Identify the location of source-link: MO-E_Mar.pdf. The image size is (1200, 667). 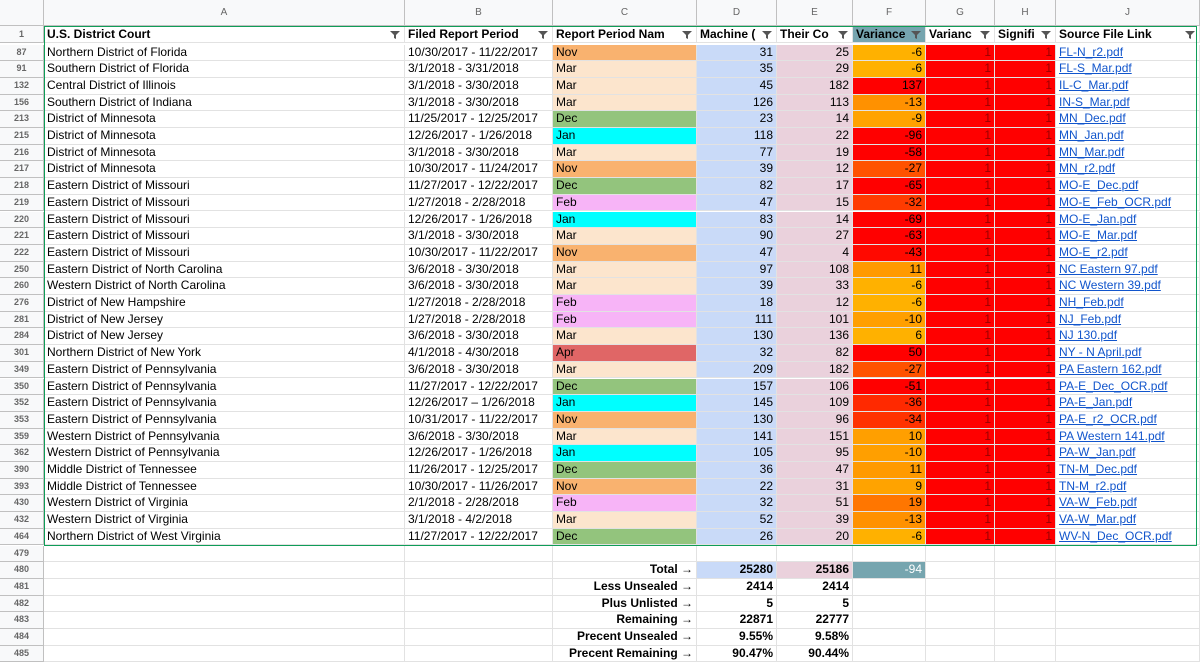
(1128, 236).